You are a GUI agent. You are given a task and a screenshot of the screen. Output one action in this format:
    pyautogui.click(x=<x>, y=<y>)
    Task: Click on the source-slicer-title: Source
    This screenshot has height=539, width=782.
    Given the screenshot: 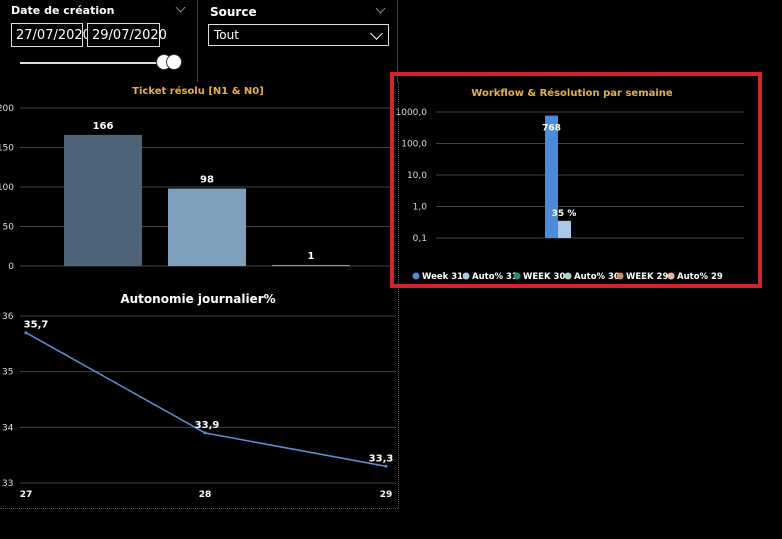 What is the action you would take?
    pyautogui.click(x=233, y=12)
    